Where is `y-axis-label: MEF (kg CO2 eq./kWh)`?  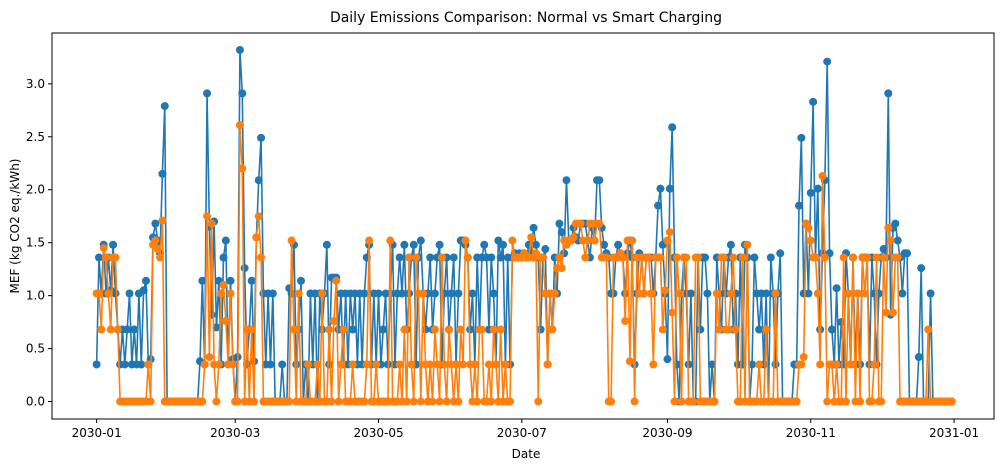 y-axis-label: MEF (kg CO2 eq./kWh) is located at coordinates (15, 226).